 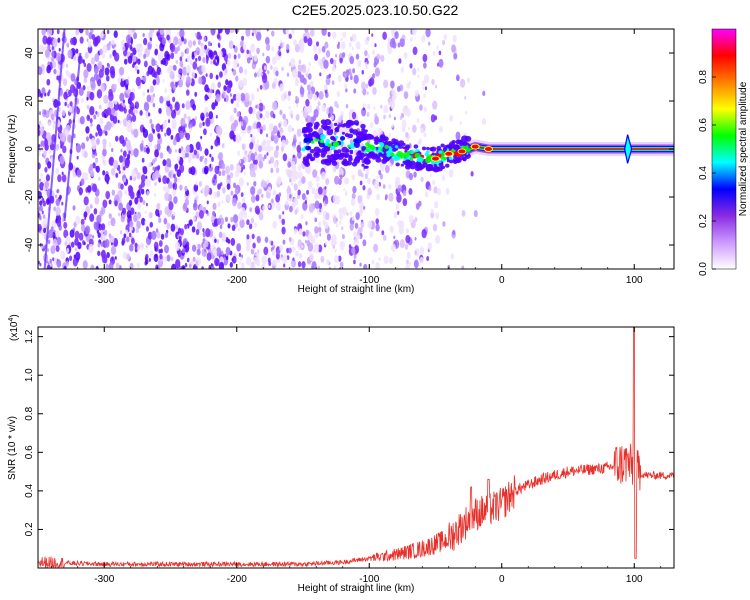 I want to click on y-tick-label: 40, so click(x=29, y=53).